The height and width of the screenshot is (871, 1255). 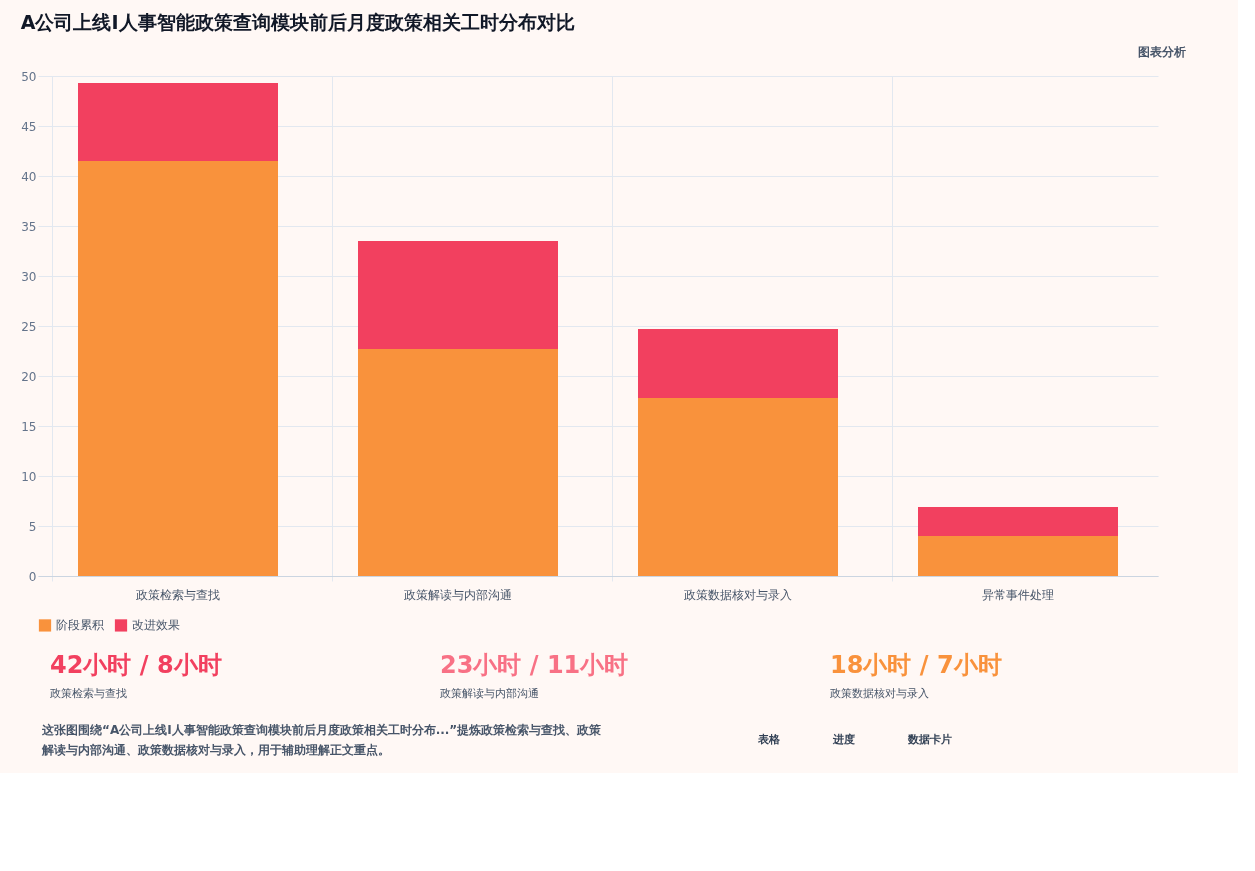 I want to click on text: 18小时 / 7小时, so click(x=916, y=665).